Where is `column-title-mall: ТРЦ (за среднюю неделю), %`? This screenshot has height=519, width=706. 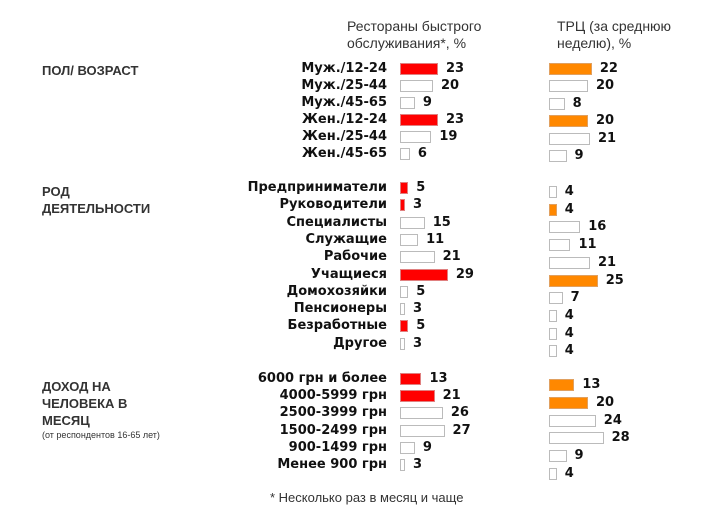
column-title-mall: ТРЦ (за среднюю неделю), % is located at coordinates (614, 34).